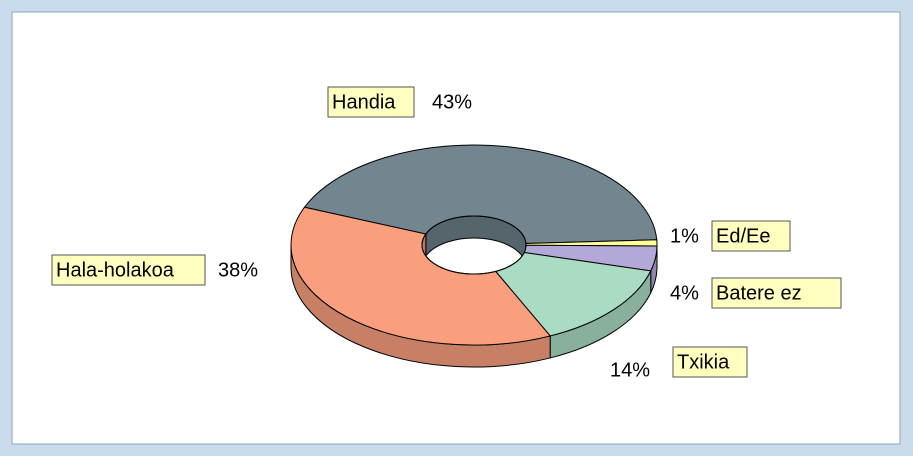 This screenshot has height=461, width=913. Describe the element at coordinates (743, 236) in the screenshot. I see `category-label: Ed/Ee` at that location.